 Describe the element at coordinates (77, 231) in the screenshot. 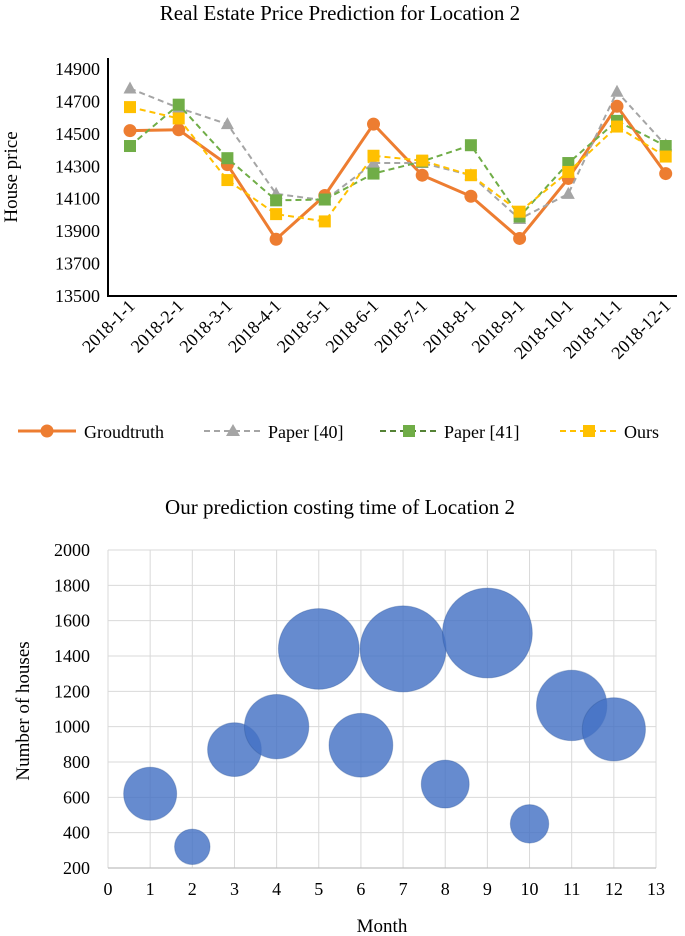

I see `y-tick-label: 13900` at that location.